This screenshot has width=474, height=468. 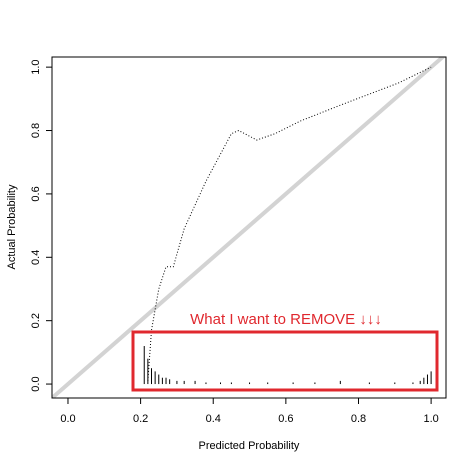 What do you see at coordinates (430, 419) in the screenshot?
I see `x-tick-label: 1.0` at bounding box center [430, 419].